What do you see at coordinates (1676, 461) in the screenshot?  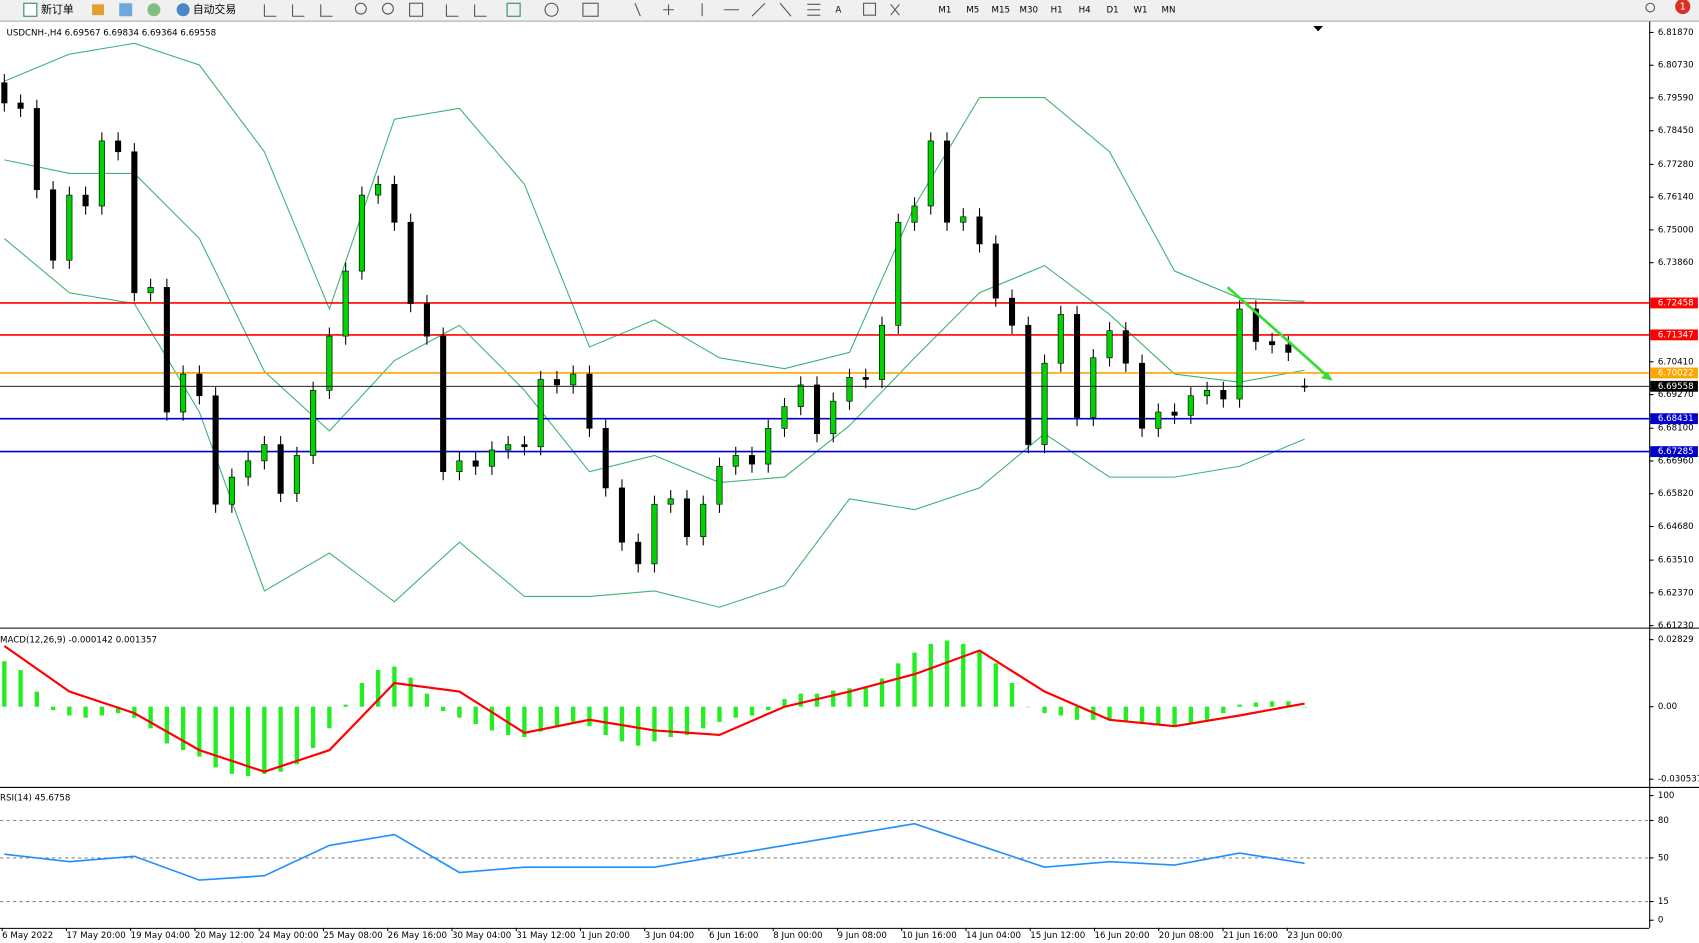 I see `y-tick-label: 6.66960` at bounding box center [1676, 461].